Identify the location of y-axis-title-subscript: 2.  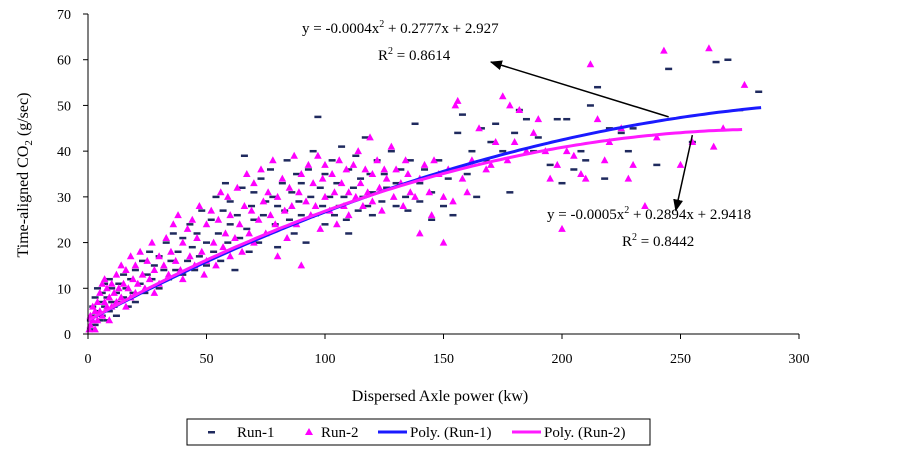
(29, 143).